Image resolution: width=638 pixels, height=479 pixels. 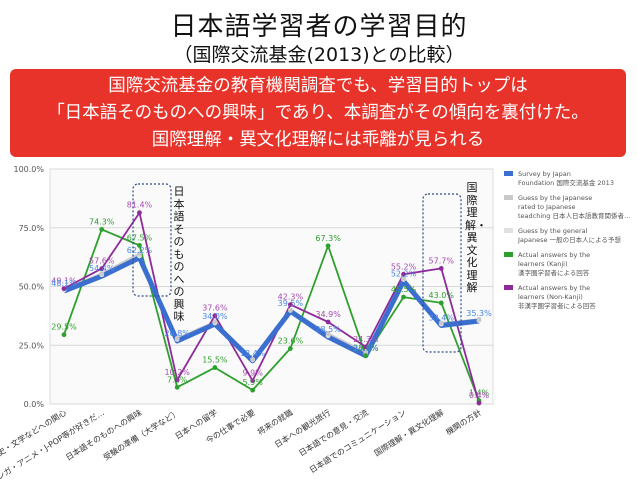 I want to click on x-tick-label: 国際理解・異文化理解, so click(x=408, y=432).